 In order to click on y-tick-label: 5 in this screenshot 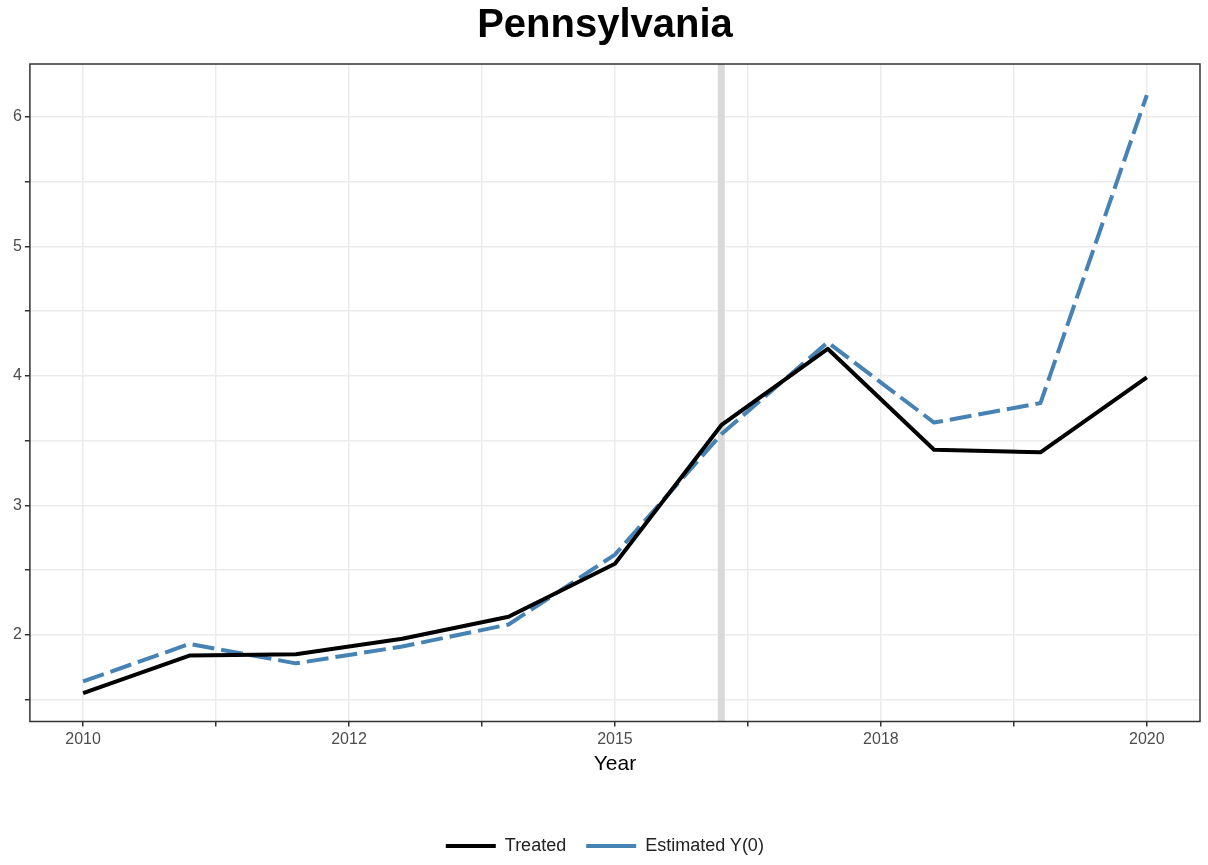, I will do `click(17, 245)`.